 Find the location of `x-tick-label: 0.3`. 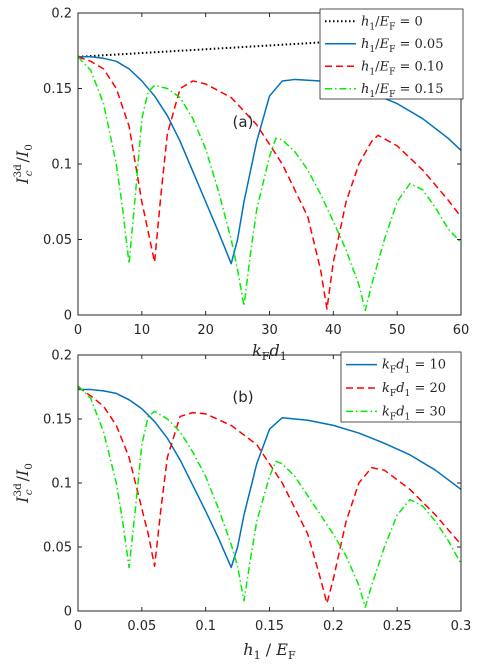

x-tick-label: 0.3 is located at coordinates (461, 626).